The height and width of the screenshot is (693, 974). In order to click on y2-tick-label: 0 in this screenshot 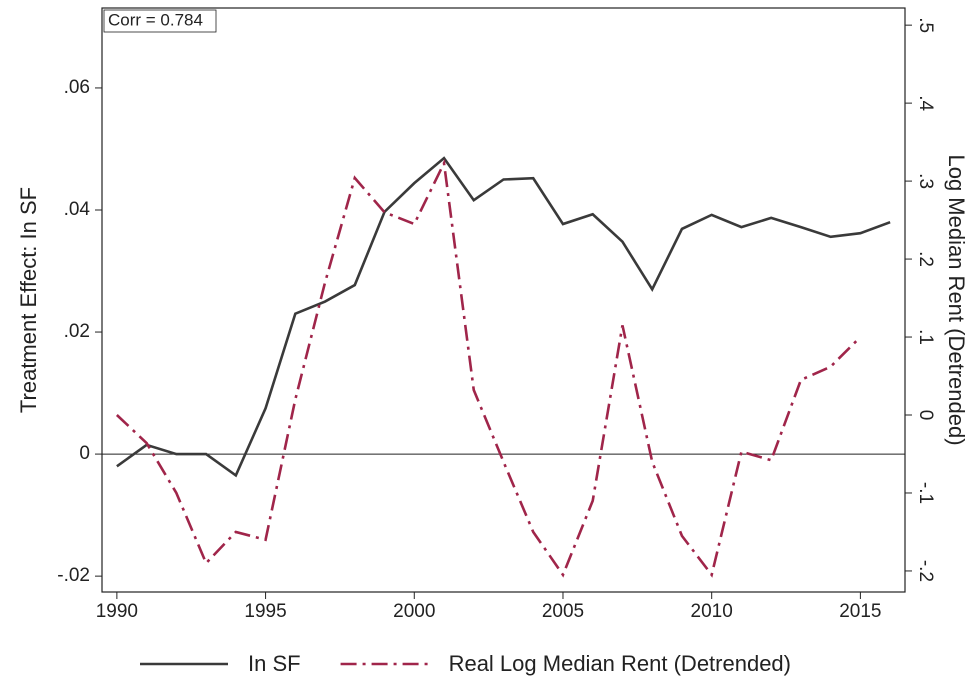, I will do `click(925, 415)`.